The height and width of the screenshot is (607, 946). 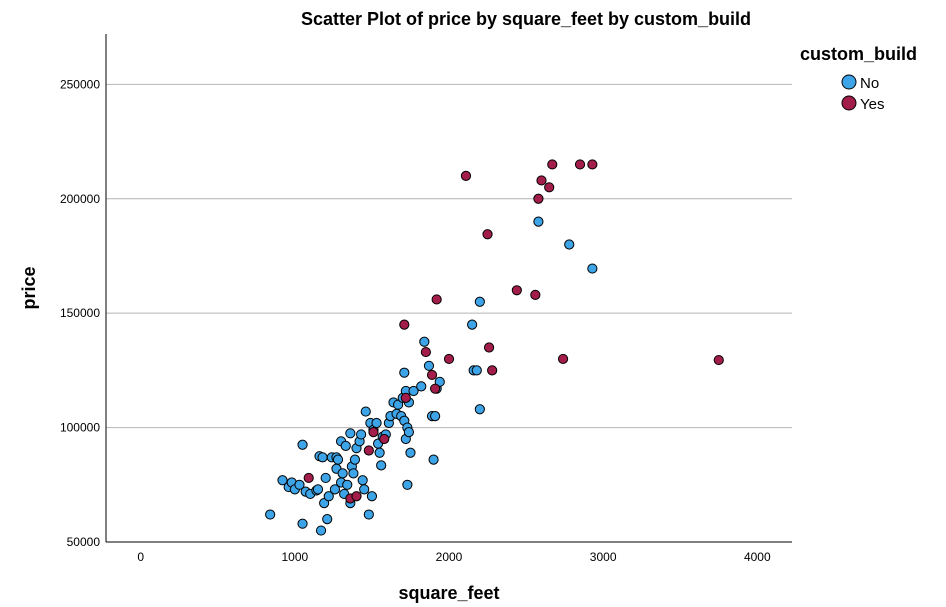 I want to click on y-axis-label: price, so click(x=29, y=287).